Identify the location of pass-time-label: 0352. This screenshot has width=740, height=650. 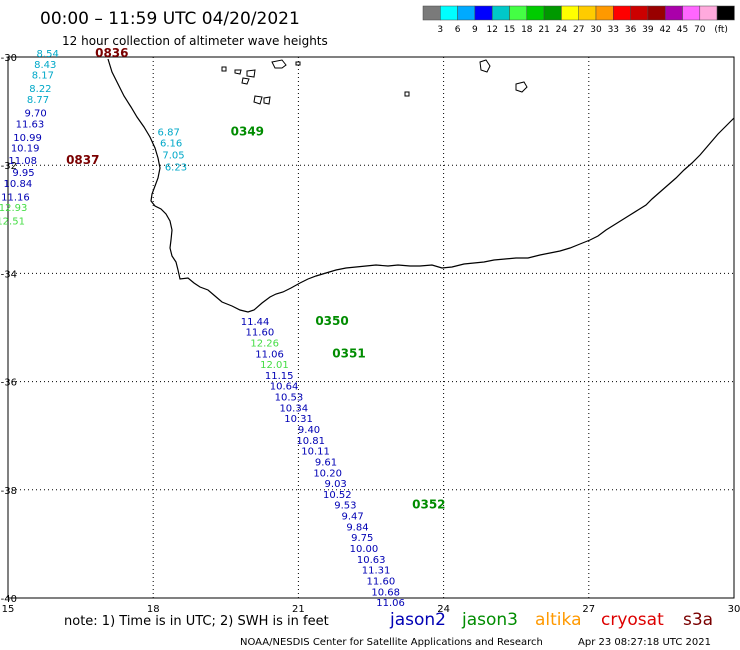
(428, 505).